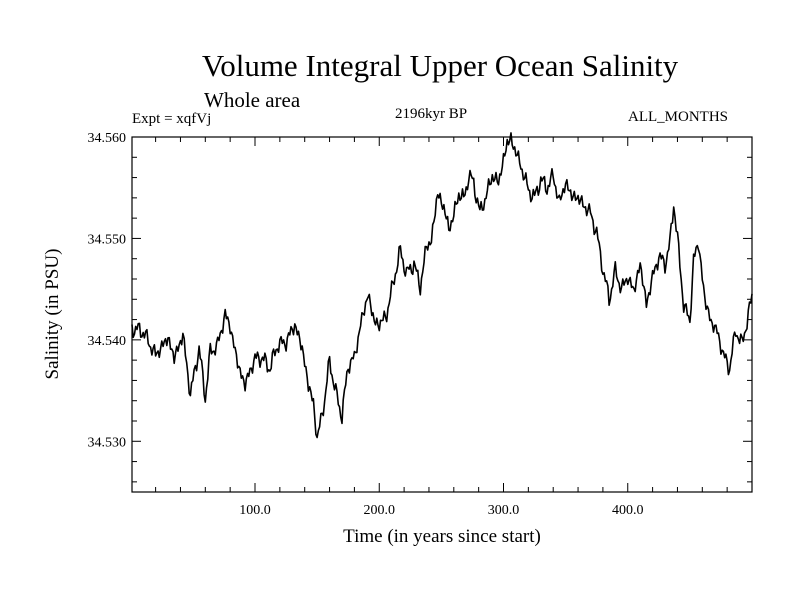 The width and height of the screenshot is (800, 600). What do you see at coordinates (107, 138) in the screenshot?
I see `y-tick-label: 34.560` at bounding box center [107, 138].